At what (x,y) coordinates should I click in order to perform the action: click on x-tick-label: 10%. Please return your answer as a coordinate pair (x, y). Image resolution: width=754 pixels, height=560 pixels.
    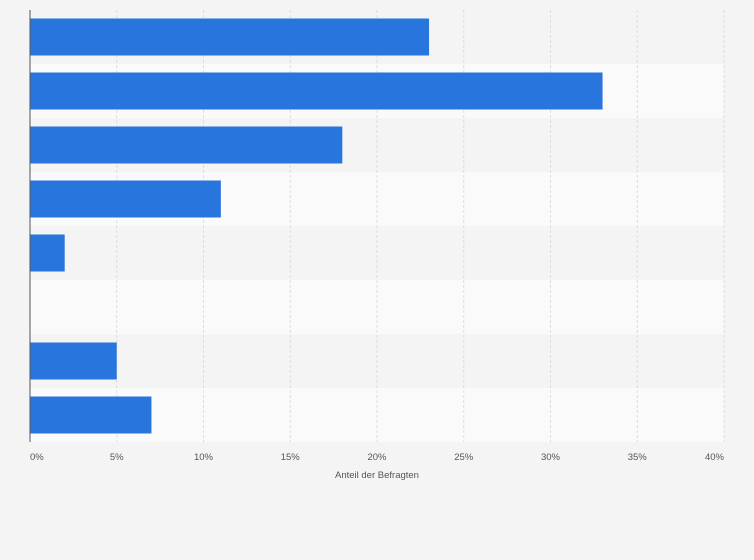
    Looking at the image, I should click on (204, 457).